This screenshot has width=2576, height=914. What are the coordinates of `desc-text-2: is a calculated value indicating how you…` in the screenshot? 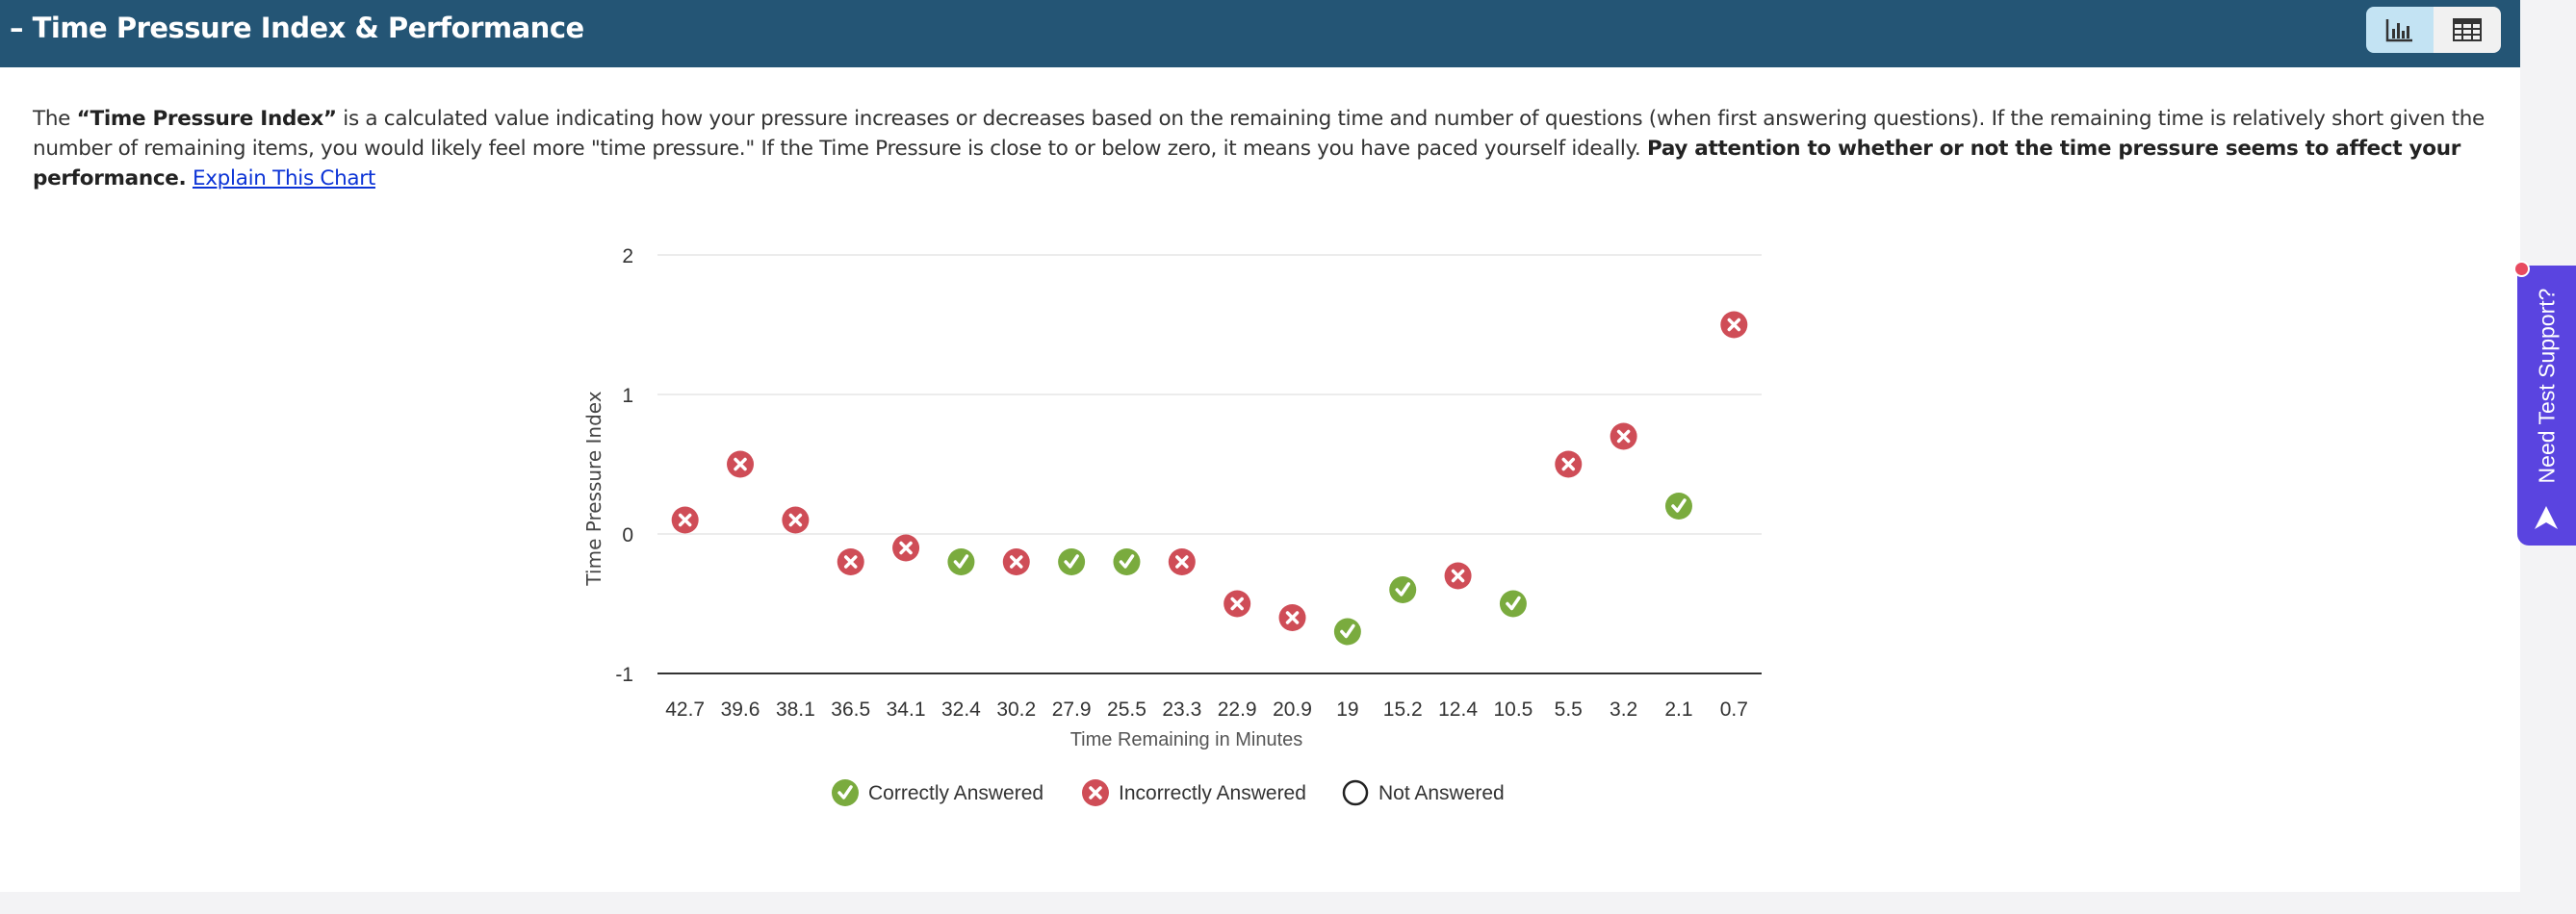 It's located at (1259, 134).